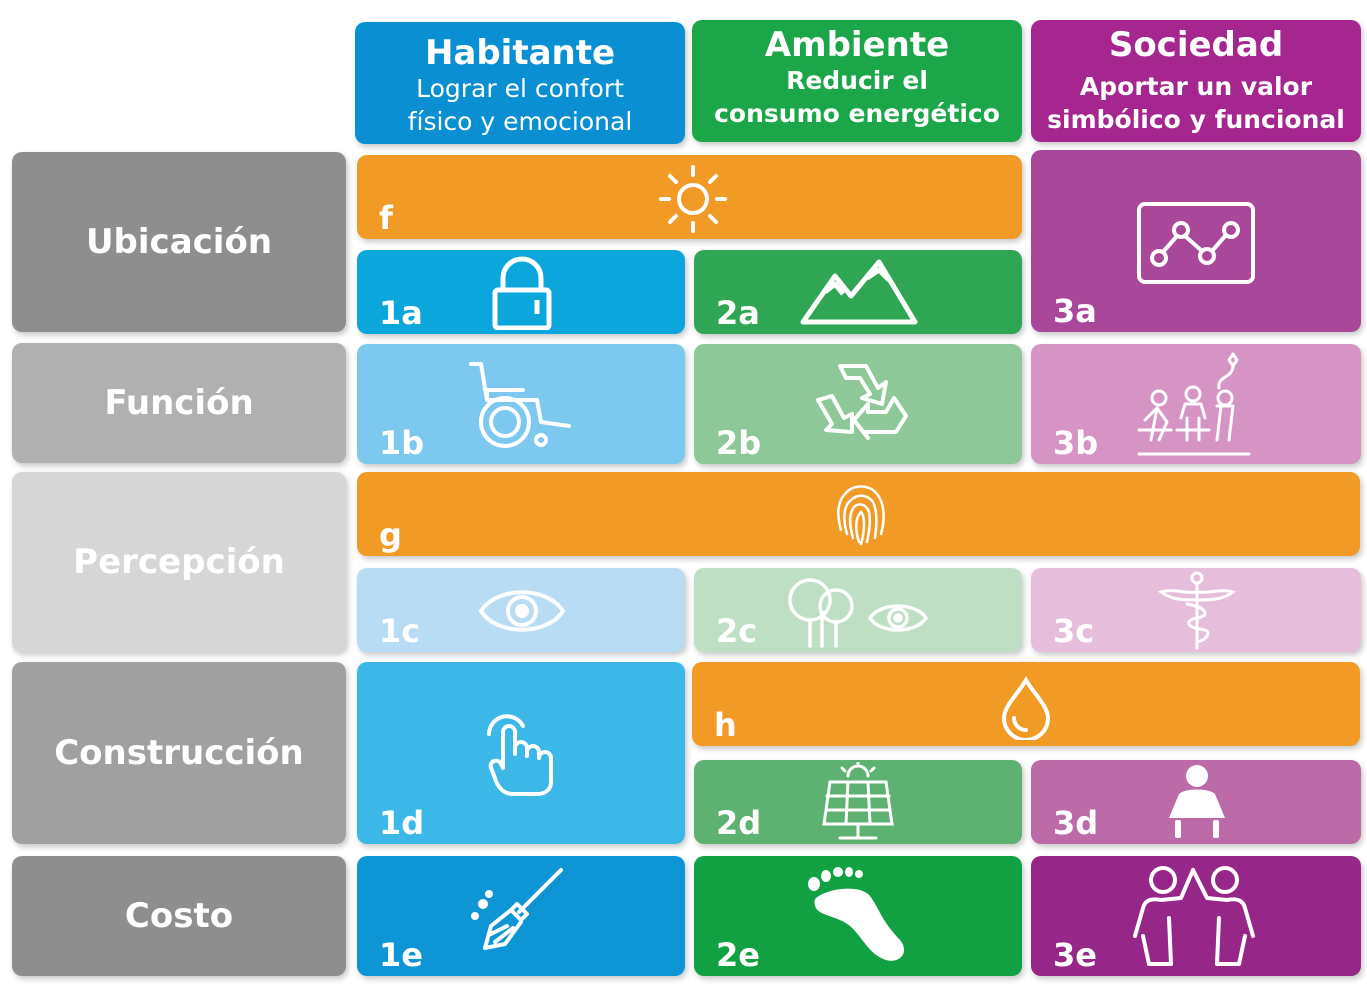 The height and width of the screenshot is (998, 1367). What do you see at coordinates (1196, 86) in the screenshot?
I see `header-subtitle-line1: Aportar un valor` at bounding box center [1196, 86].